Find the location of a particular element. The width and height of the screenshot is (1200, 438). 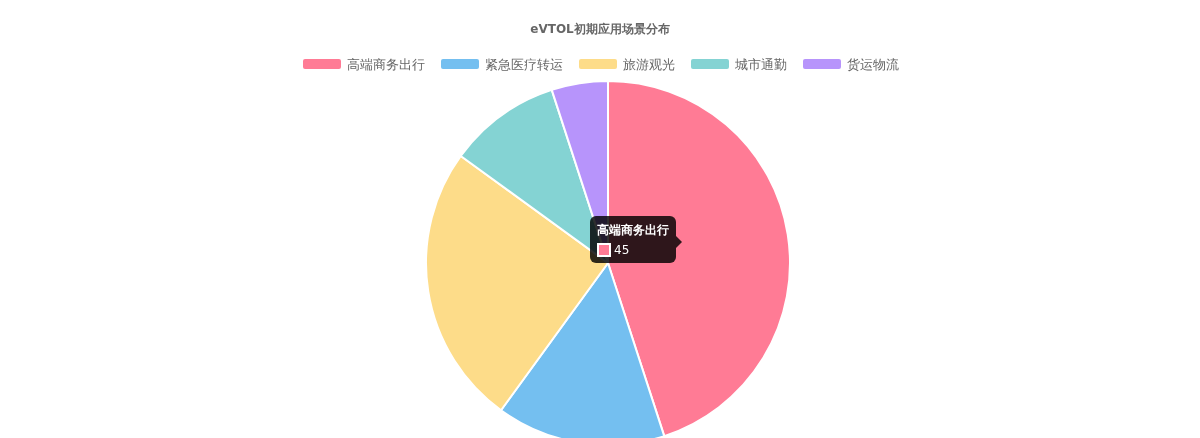

legend-label: 城市通勤 is located at coordinates (760, 64).